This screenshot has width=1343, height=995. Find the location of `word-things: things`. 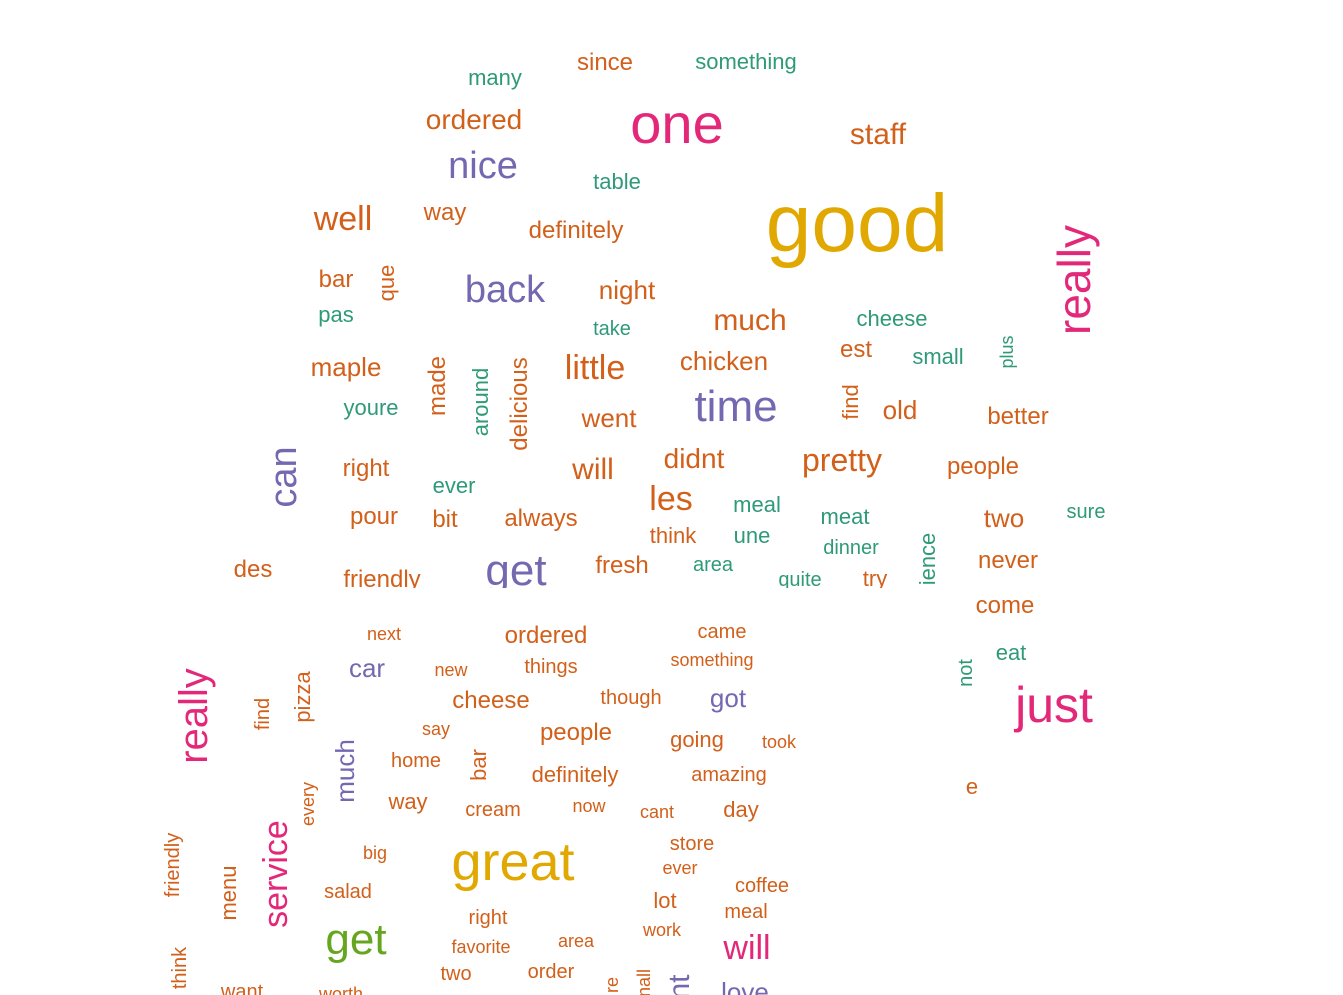

word-things: things is located at coordinates (551, 667).